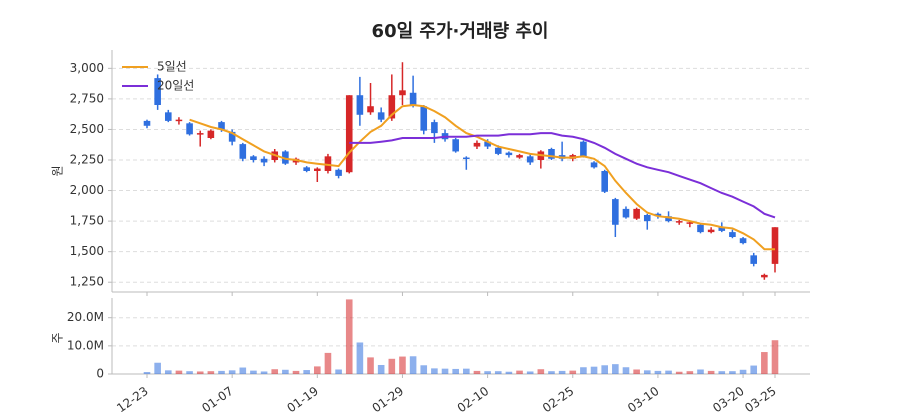  Describe the element at coordinates (460, 31) in the screenshot. I see `chart-title: 60일 주가·거래량 추이` at that location.